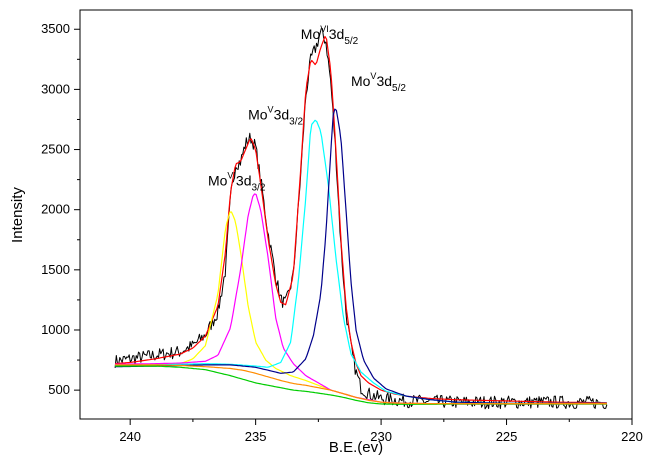 This screenshot has width=645, height=461. Describe the element at coordinates (17, 215) in the screenshot. I see `y-axis-title: Intensity` at that location.